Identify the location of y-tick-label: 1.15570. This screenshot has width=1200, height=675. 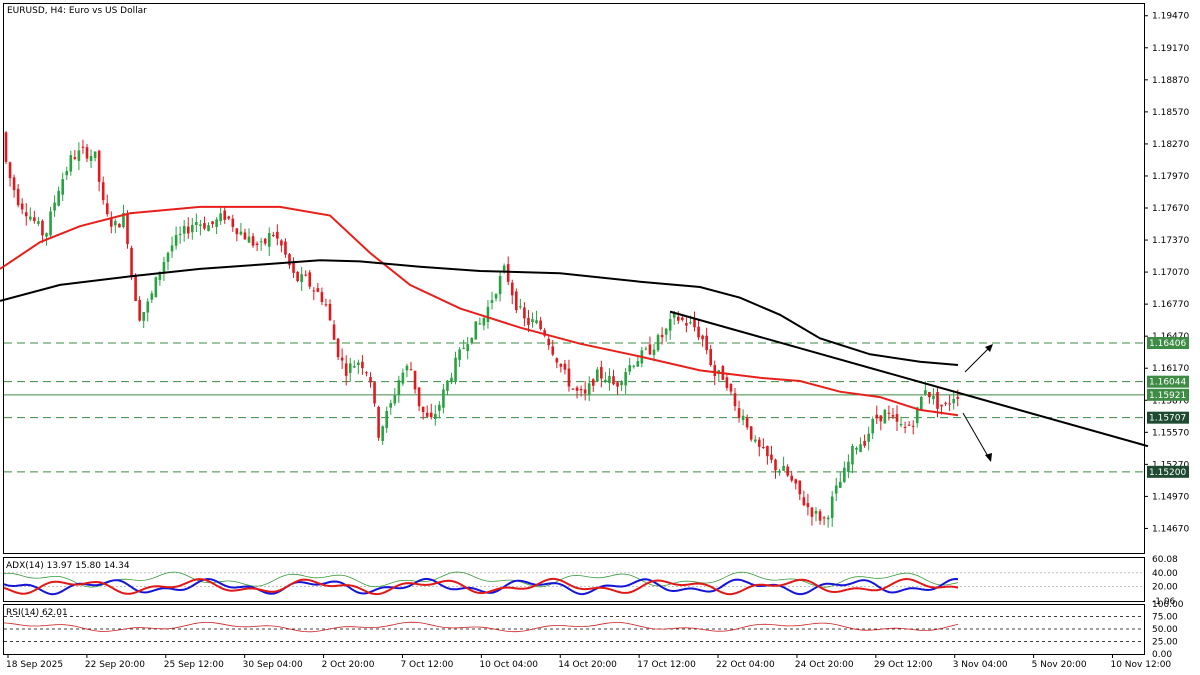
(1170, 433).